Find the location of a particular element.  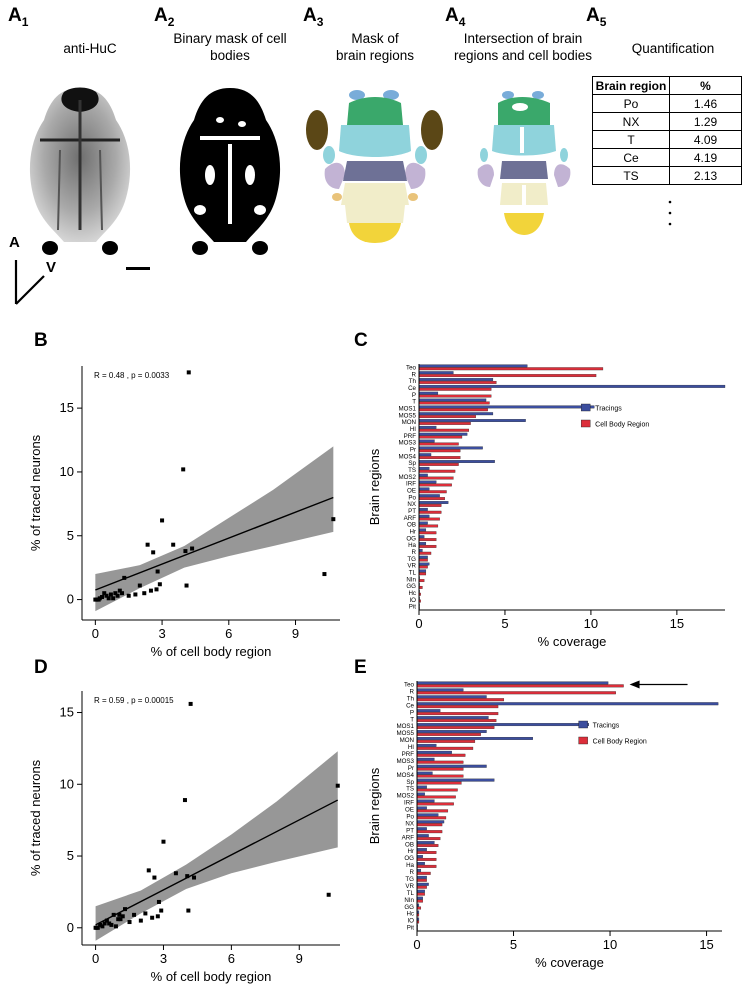

y-tick-label: Ce is located at coordinates (412, 388).